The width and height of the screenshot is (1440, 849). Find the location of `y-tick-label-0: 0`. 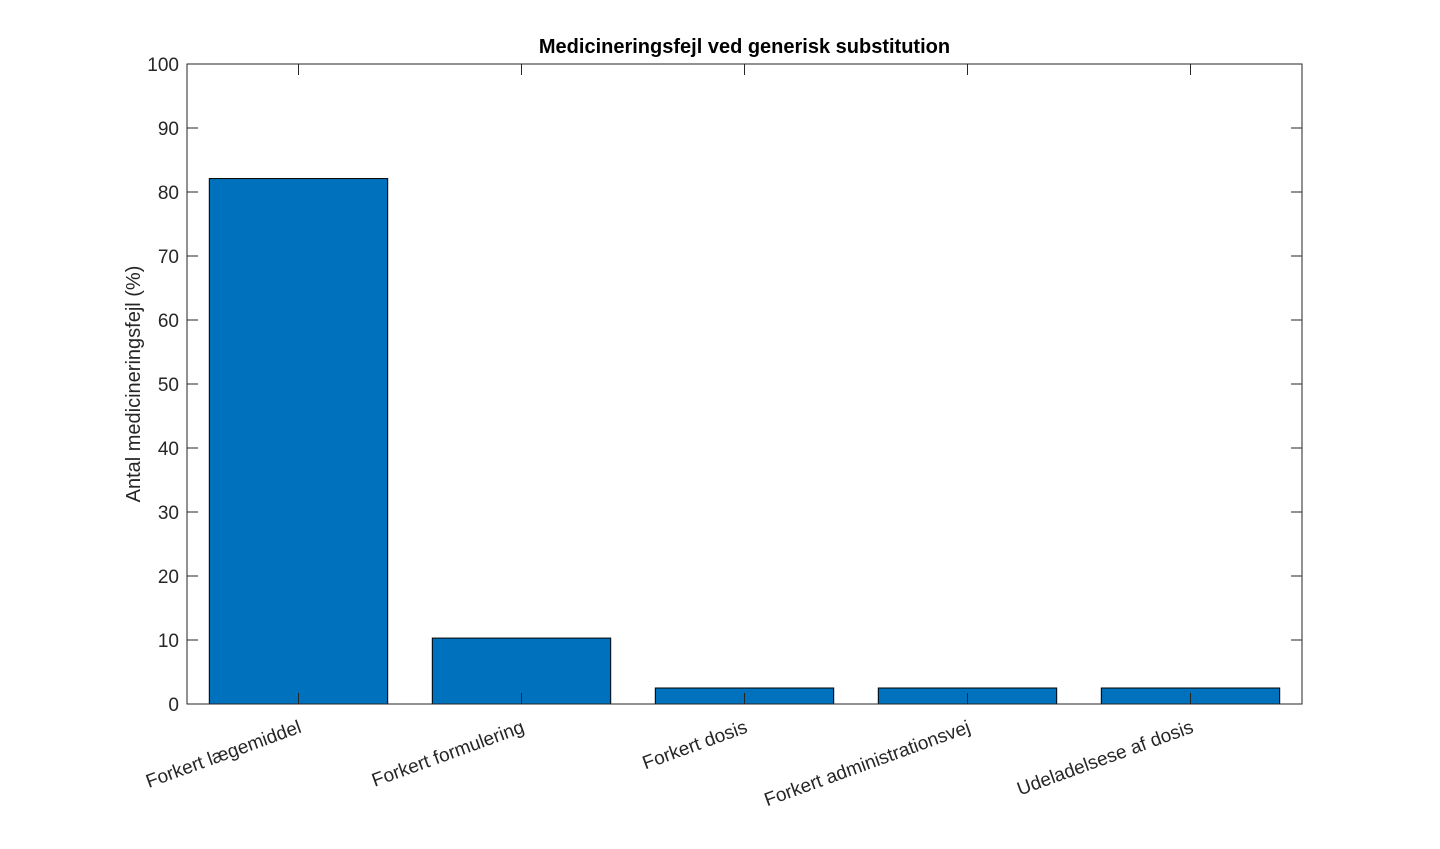

y-tick-label-0: 0 is located at coordinates (173, 705).